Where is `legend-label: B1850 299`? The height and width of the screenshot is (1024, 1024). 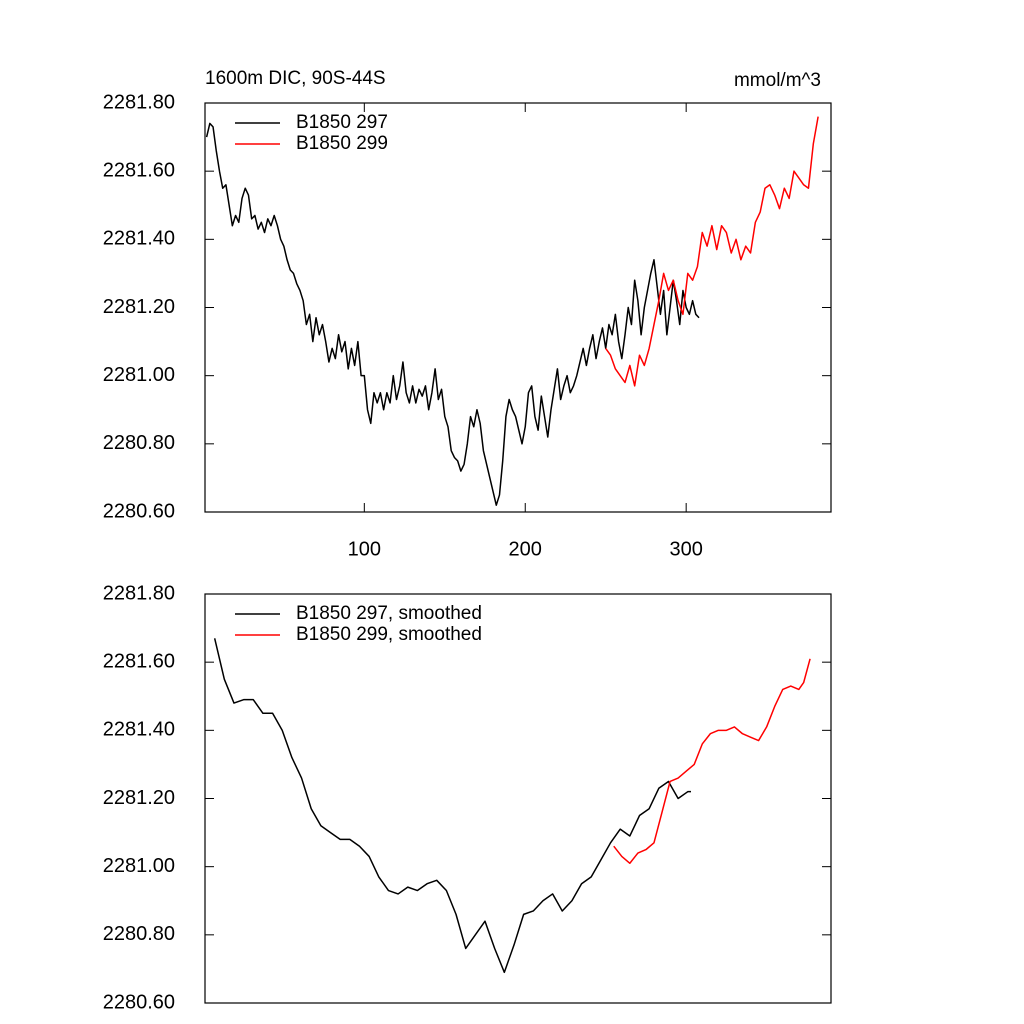 legend-label: B1850 299 is located at coordinates (342, 143).